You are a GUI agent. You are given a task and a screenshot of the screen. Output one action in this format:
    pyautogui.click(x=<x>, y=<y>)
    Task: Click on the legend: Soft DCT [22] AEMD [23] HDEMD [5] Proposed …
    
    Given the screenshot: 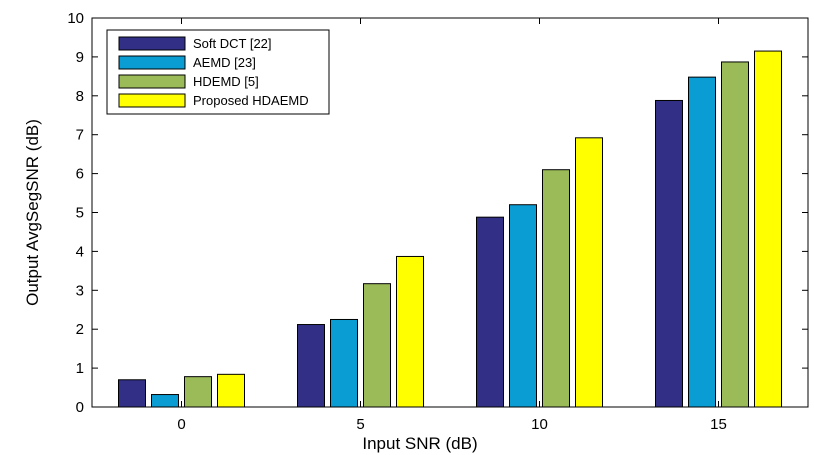 What is the action you would take?
    pyautogui.click(x=218, y=72)
    